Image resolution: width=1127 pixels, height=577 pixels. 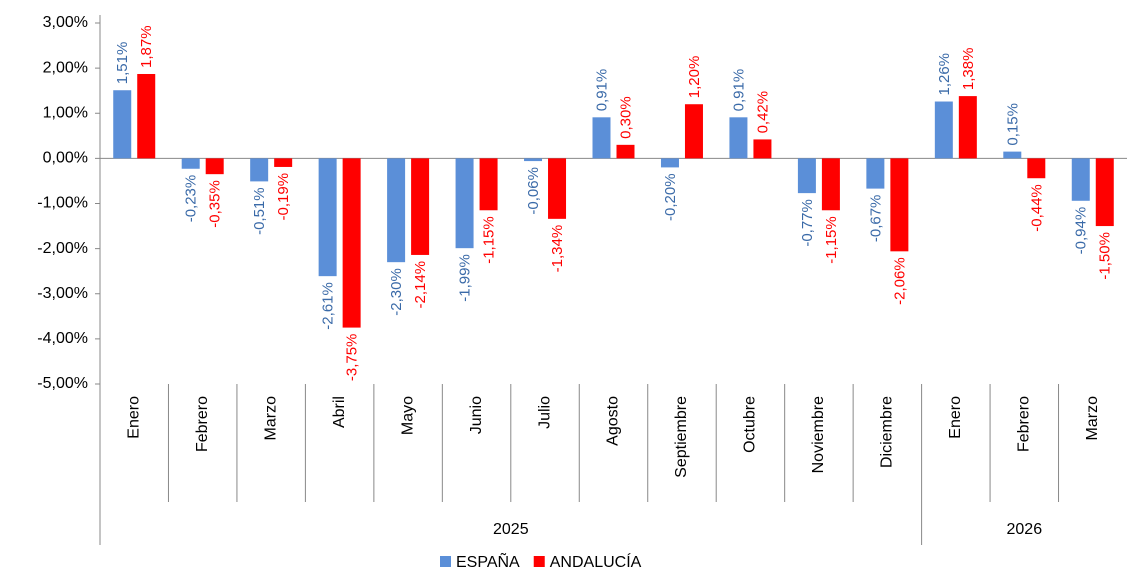 What do you see at coordinates (339, 412) in the screenshot?
I see `x-tick-label: Abril` at bounding box center [339, 412].